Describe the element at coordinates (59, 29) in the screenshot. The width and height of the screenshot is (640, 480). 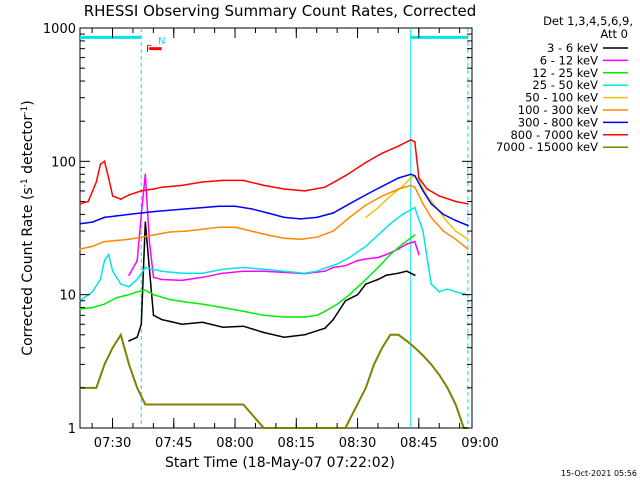
I see `y-tick-label: 1000` at that location.